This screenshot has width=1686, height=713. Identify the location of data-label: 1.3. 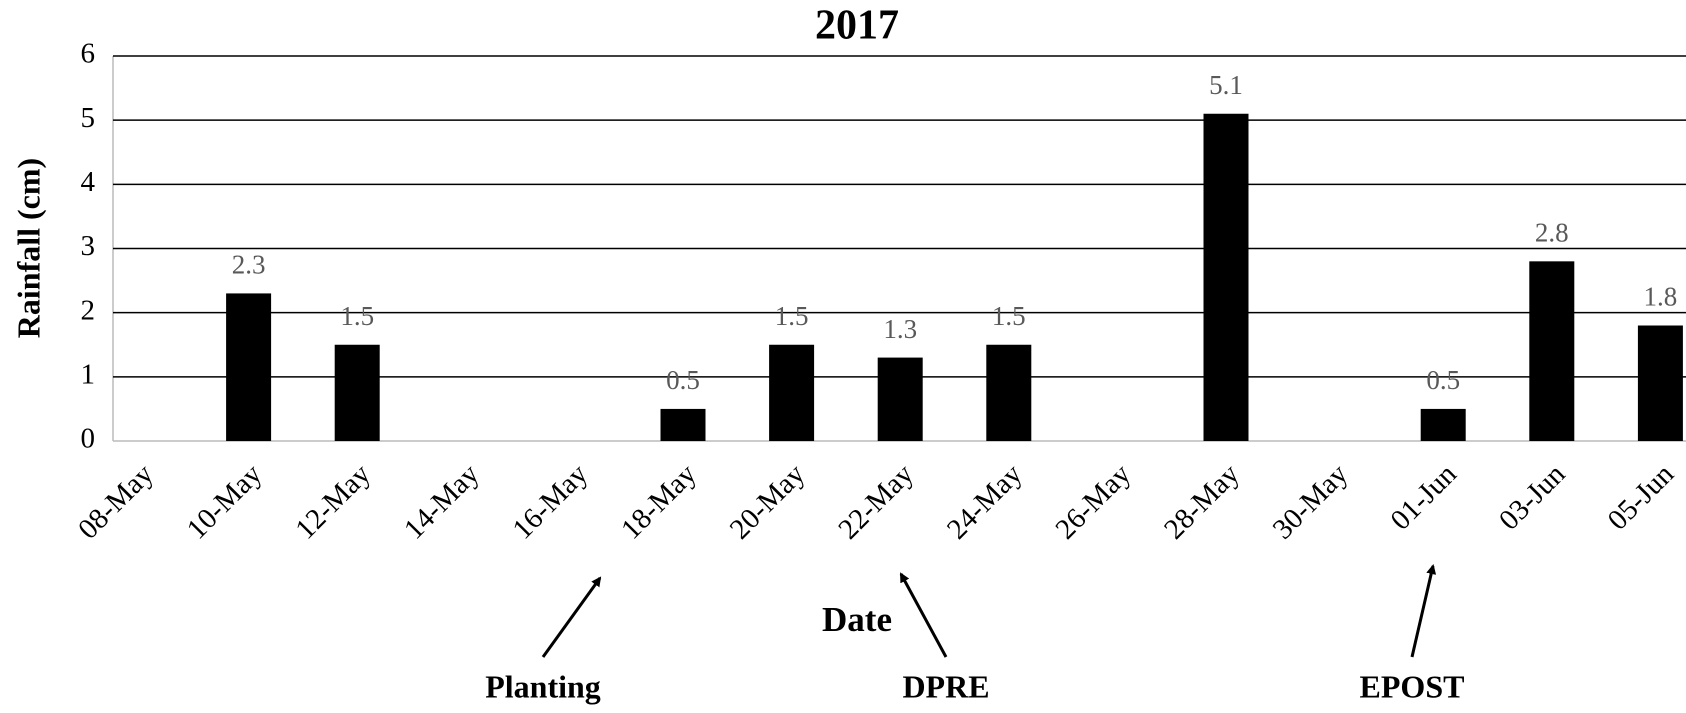
(900, 329).